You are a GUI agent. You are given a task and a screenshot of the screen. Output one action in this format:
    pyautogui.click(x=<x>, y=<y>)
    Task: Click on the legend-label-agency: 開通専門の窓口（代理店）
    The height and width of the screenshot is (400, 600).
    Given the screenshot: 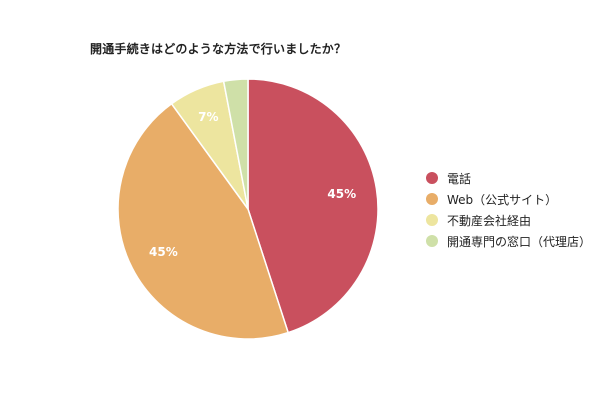 What is the action you would take?
    pyautogui.click(x=519, y=241)
    